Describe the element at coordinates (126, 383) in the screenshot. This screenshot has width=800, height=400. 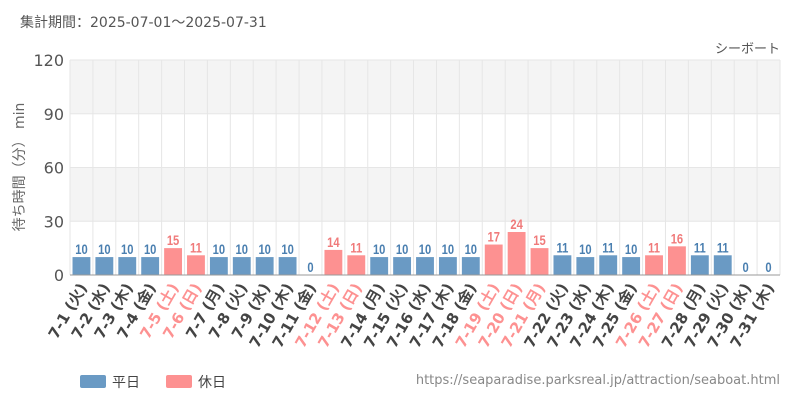
I see `legend-label-weekday: 平日` at that location.